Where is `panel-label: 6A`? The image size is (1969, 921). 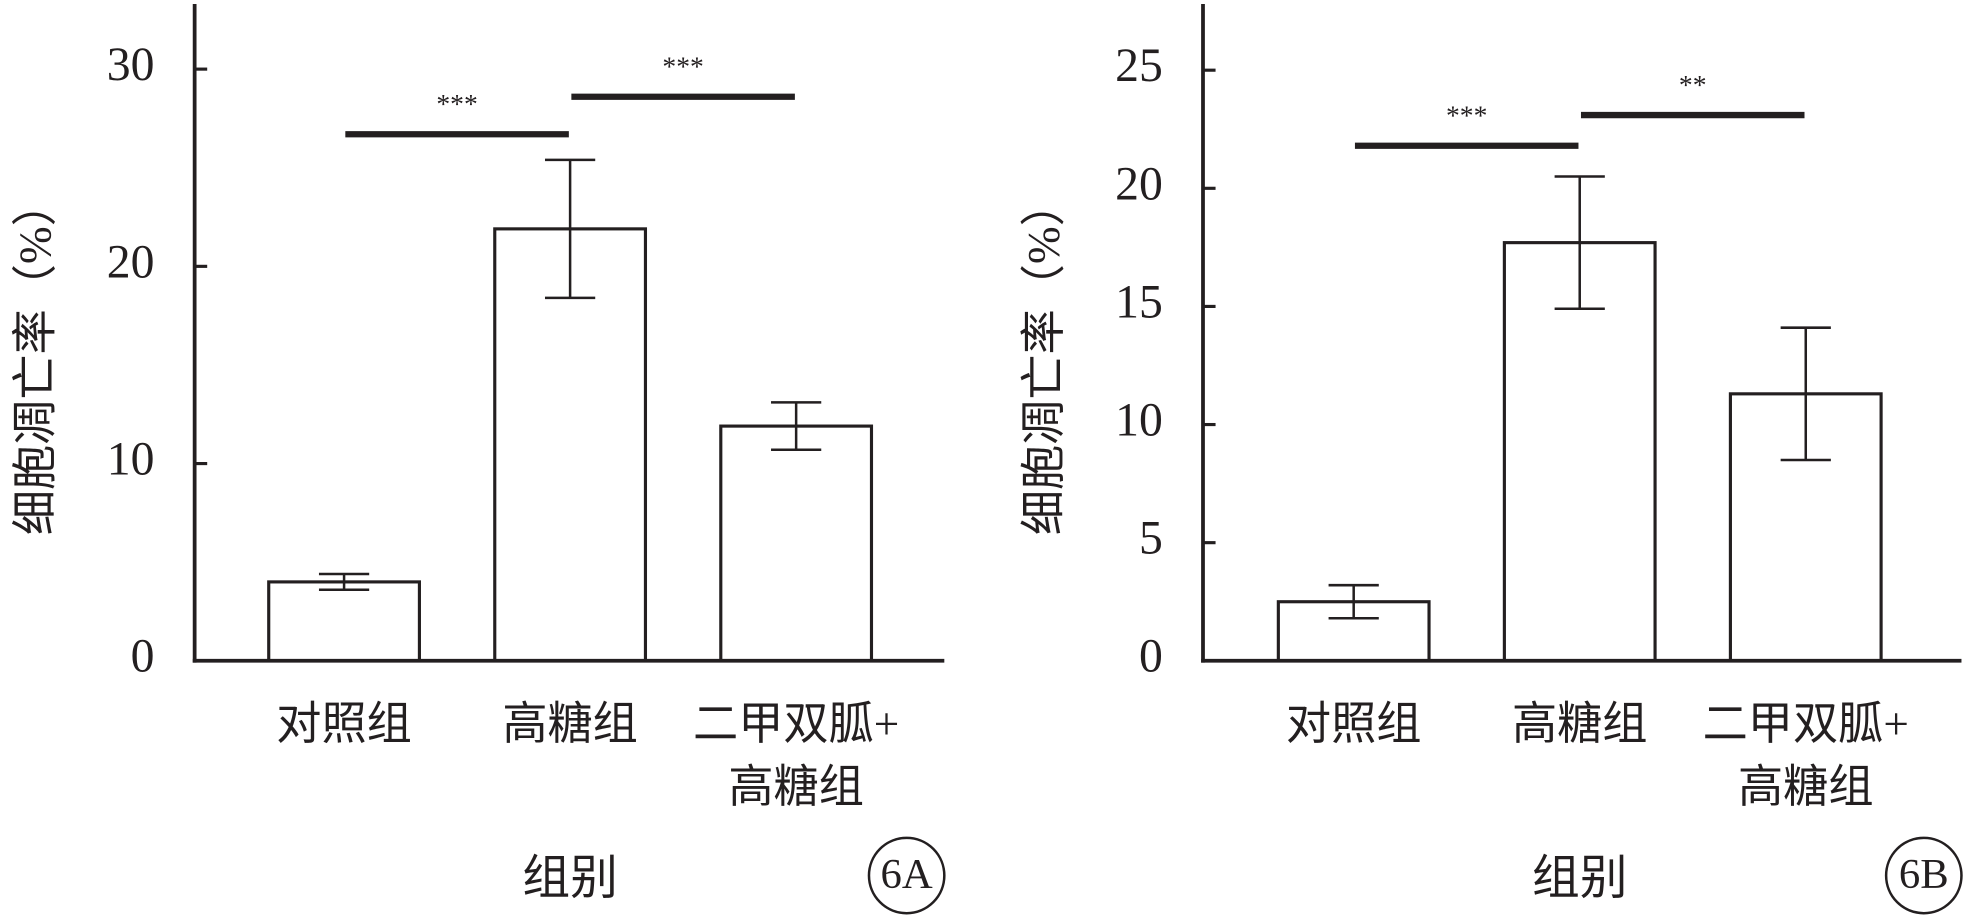
panel-label: 6A is located at coordinates (907, 874).